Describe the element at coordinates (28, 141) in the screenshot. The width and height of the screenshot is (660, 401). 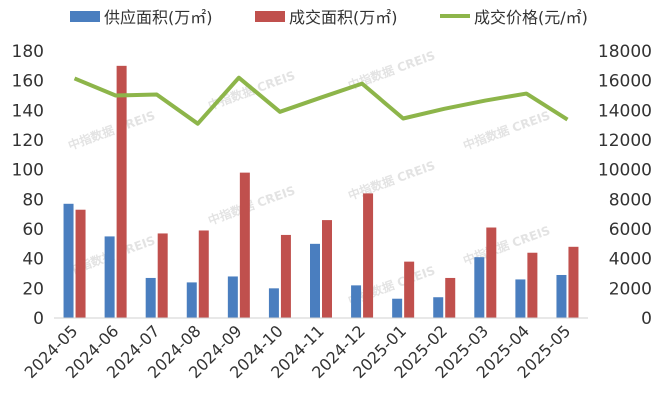
I see `left-axis-tick: 120` at that location.